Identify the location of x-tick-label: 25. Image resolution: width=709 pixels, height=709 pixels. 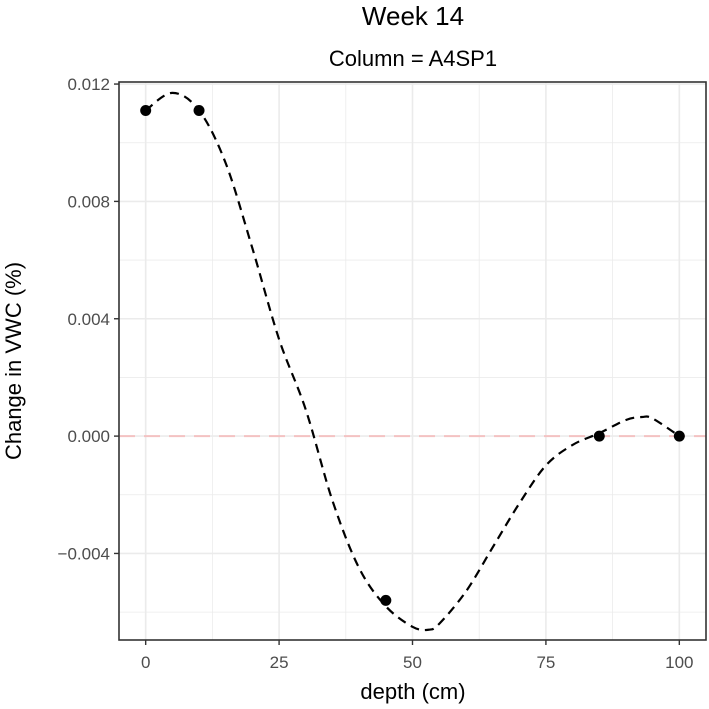
(279, 662).